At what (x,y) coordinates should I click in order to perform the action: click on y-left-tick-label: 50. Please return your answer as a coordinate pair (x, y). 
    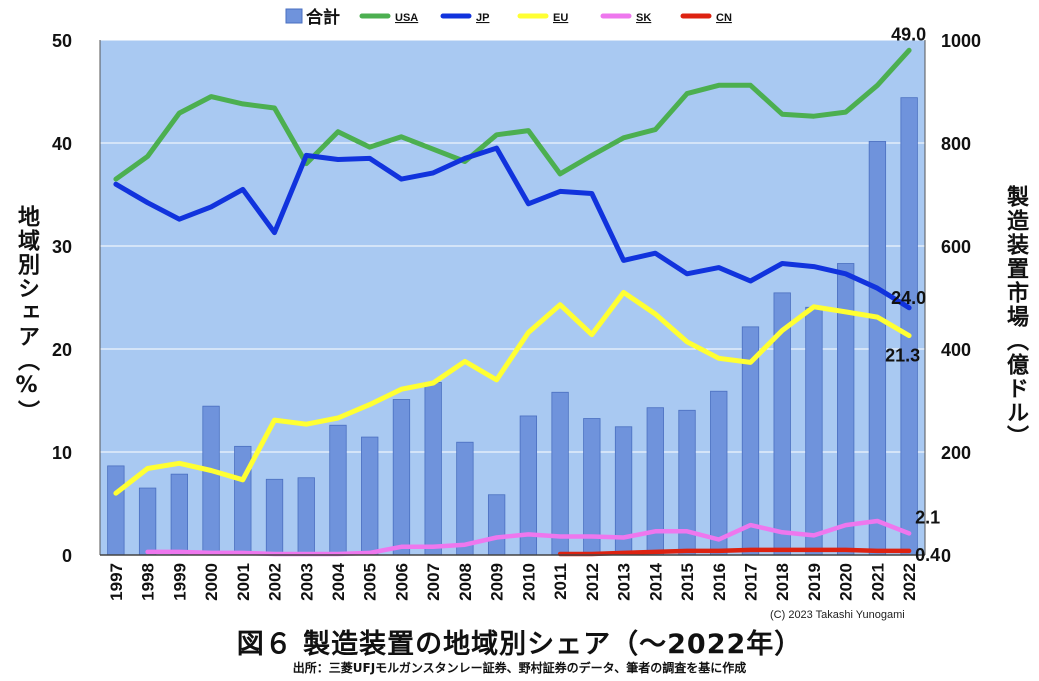
    Looking at the image, I should click on (62, 41).